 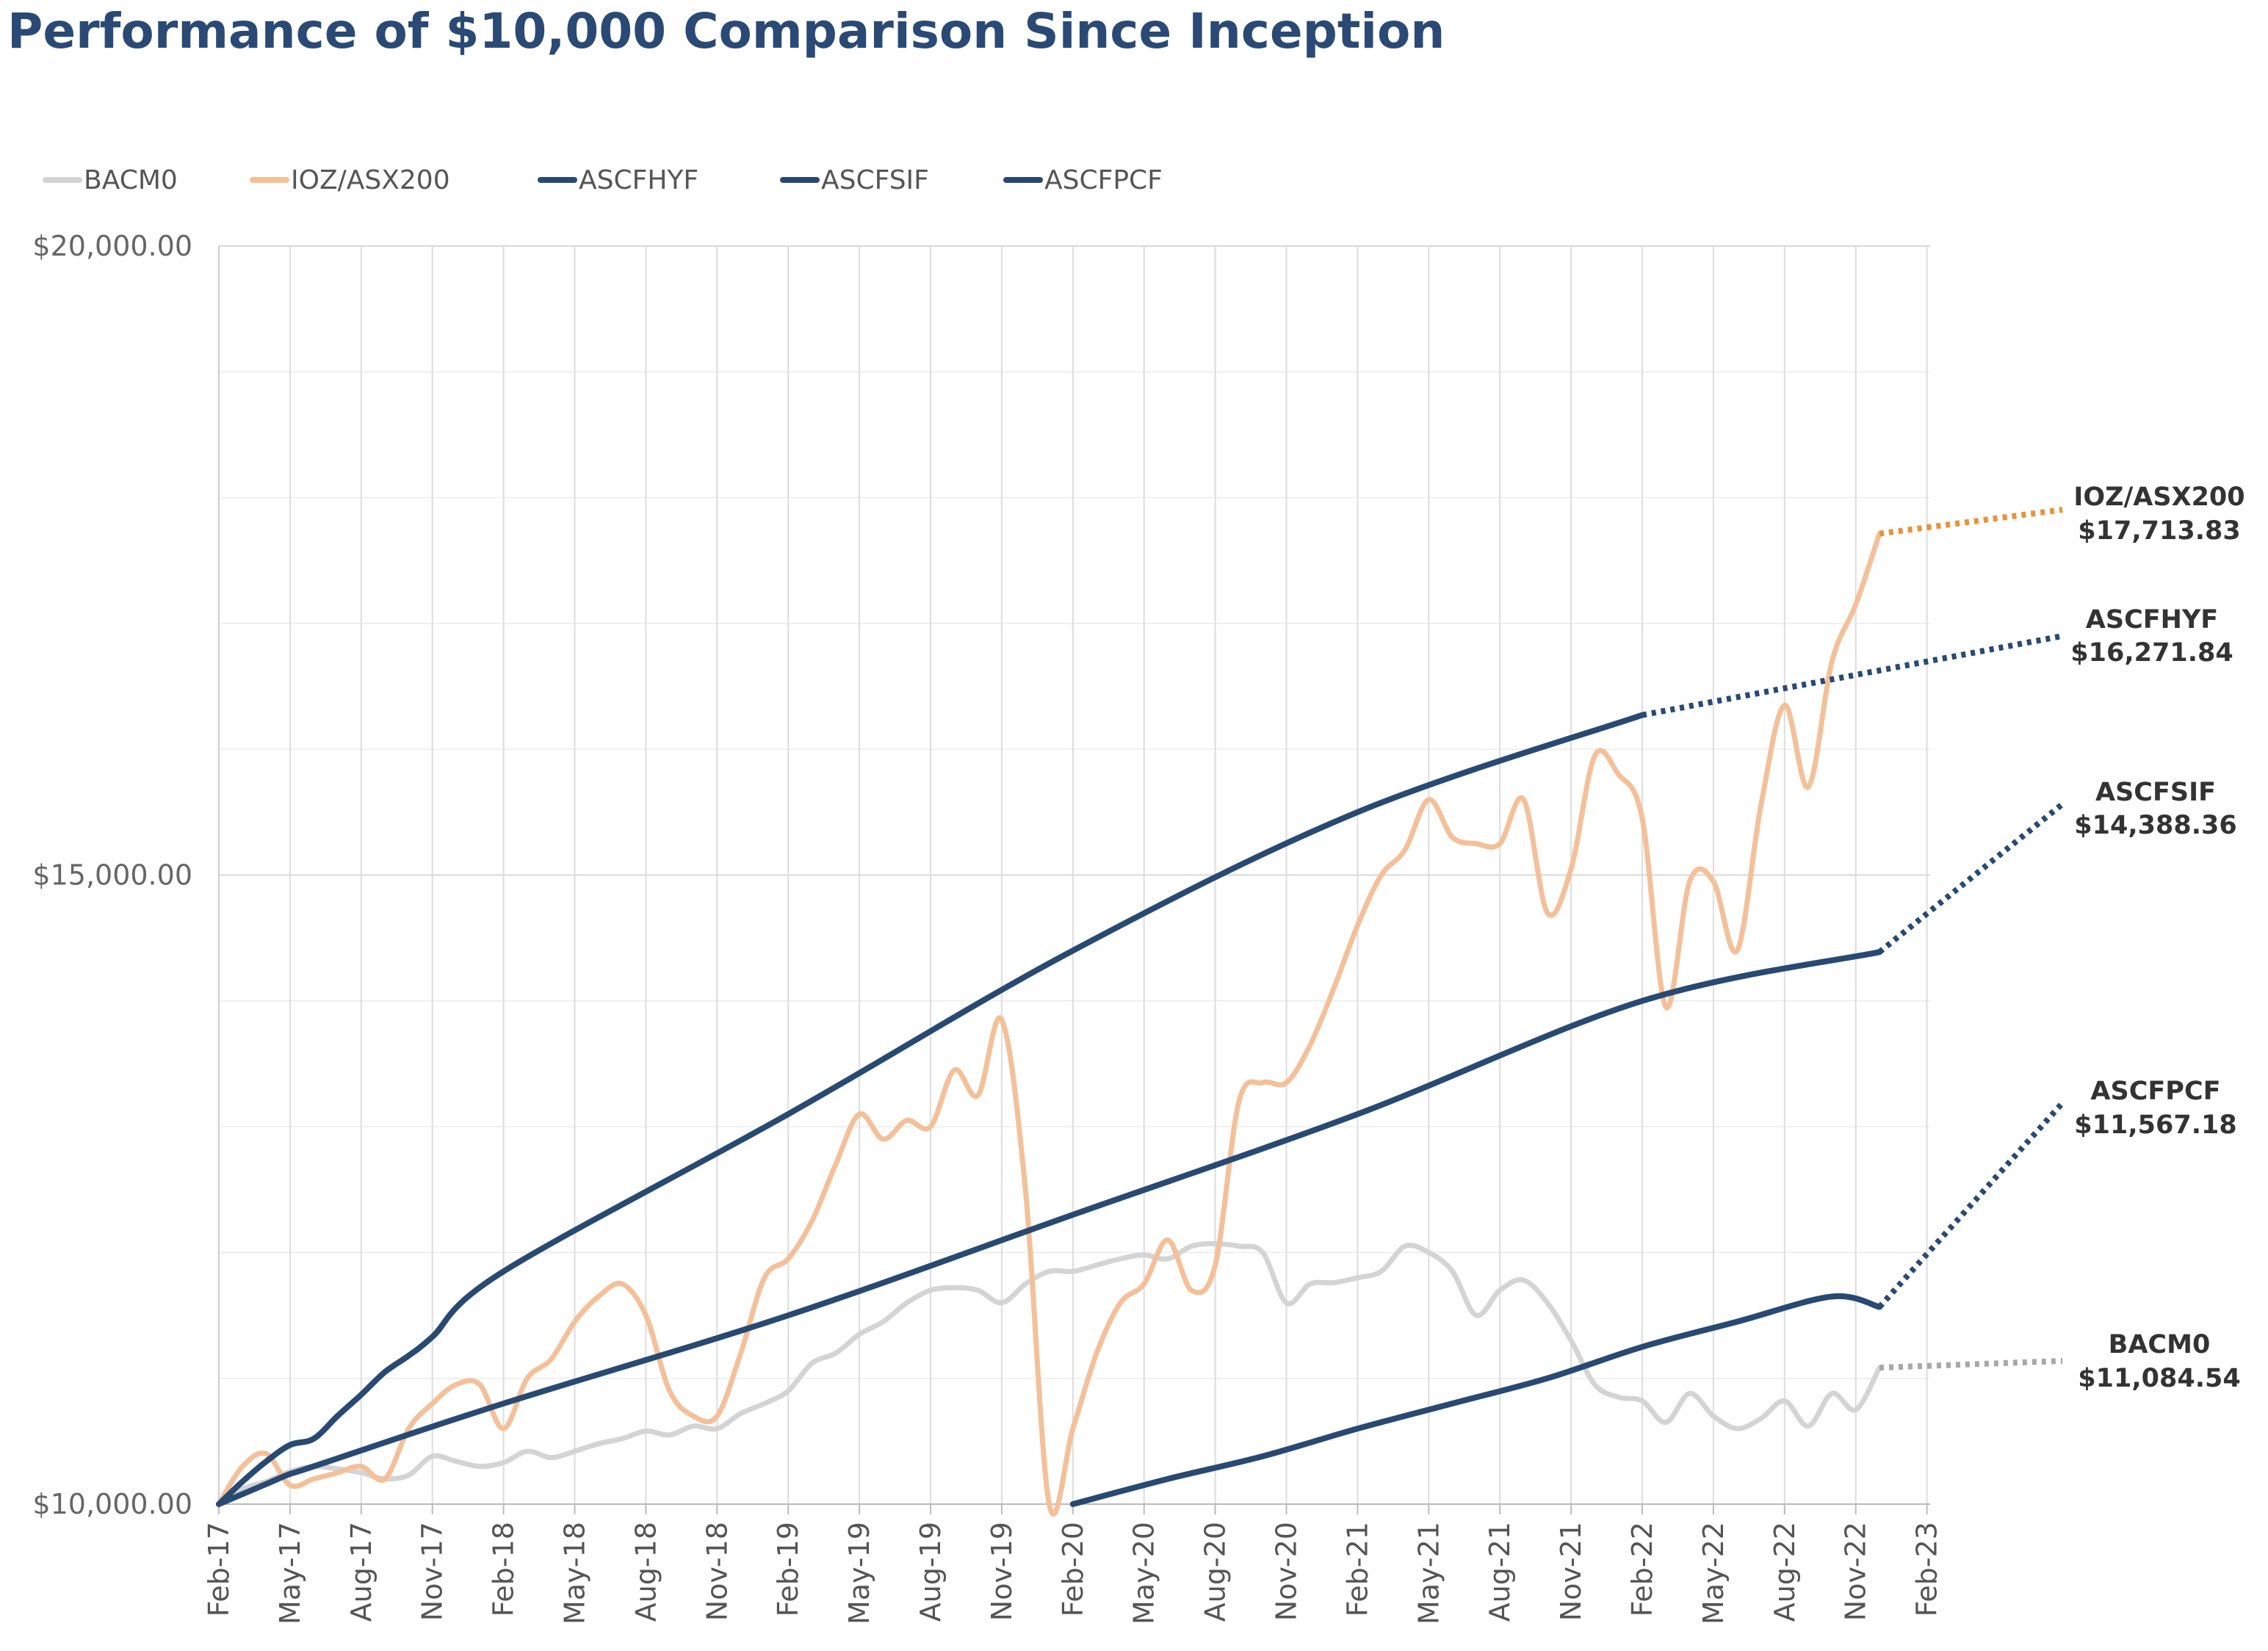 I want to click on x-tick-label: Aug-21, so click(x=1500, y=1572).